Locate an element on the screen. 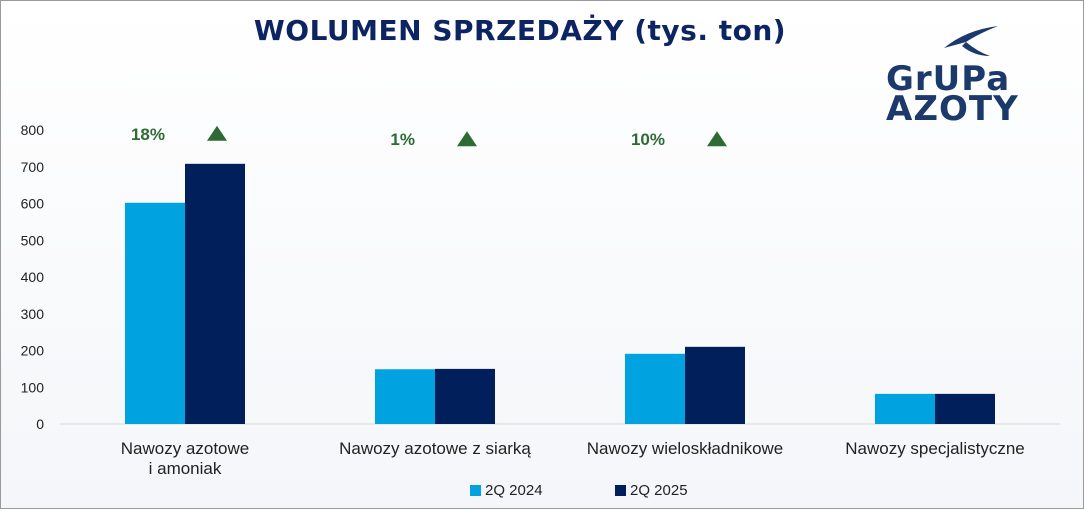 Image resolution: width=1084 pixels, height=509 pixels. legend-item-2024: 2Q 2024 is located at coordinates (506, 490).